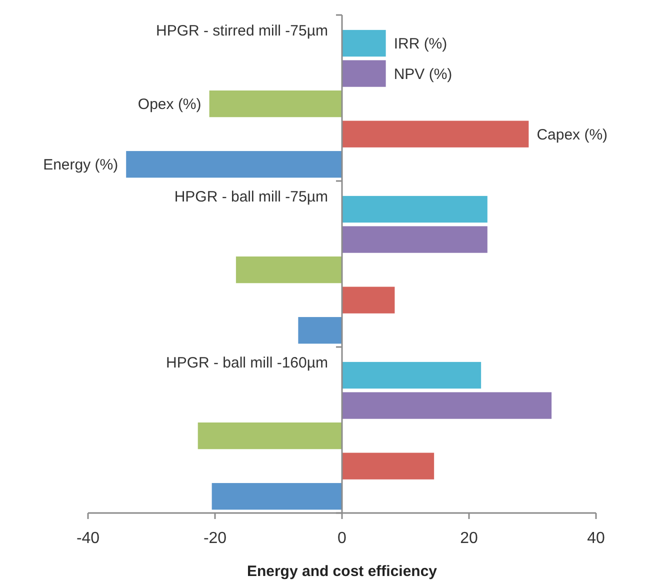 Image resolution: width=648 pixels, height=584 pixels. Describe the element at coordinates (88, 538) in the screenshot. I see `x-tick-label: -40` at that location.